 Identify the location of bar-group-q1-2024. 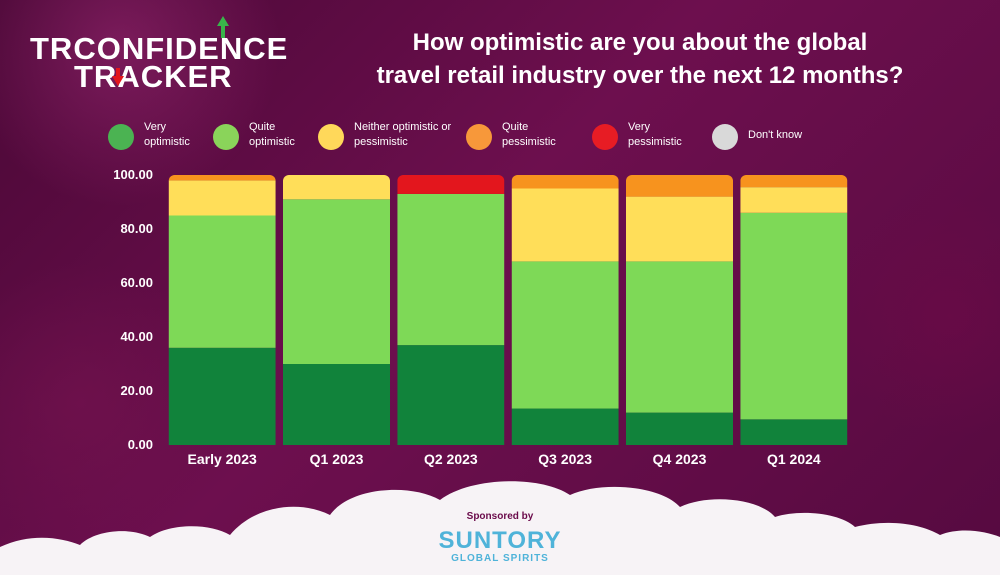
(794, 310).